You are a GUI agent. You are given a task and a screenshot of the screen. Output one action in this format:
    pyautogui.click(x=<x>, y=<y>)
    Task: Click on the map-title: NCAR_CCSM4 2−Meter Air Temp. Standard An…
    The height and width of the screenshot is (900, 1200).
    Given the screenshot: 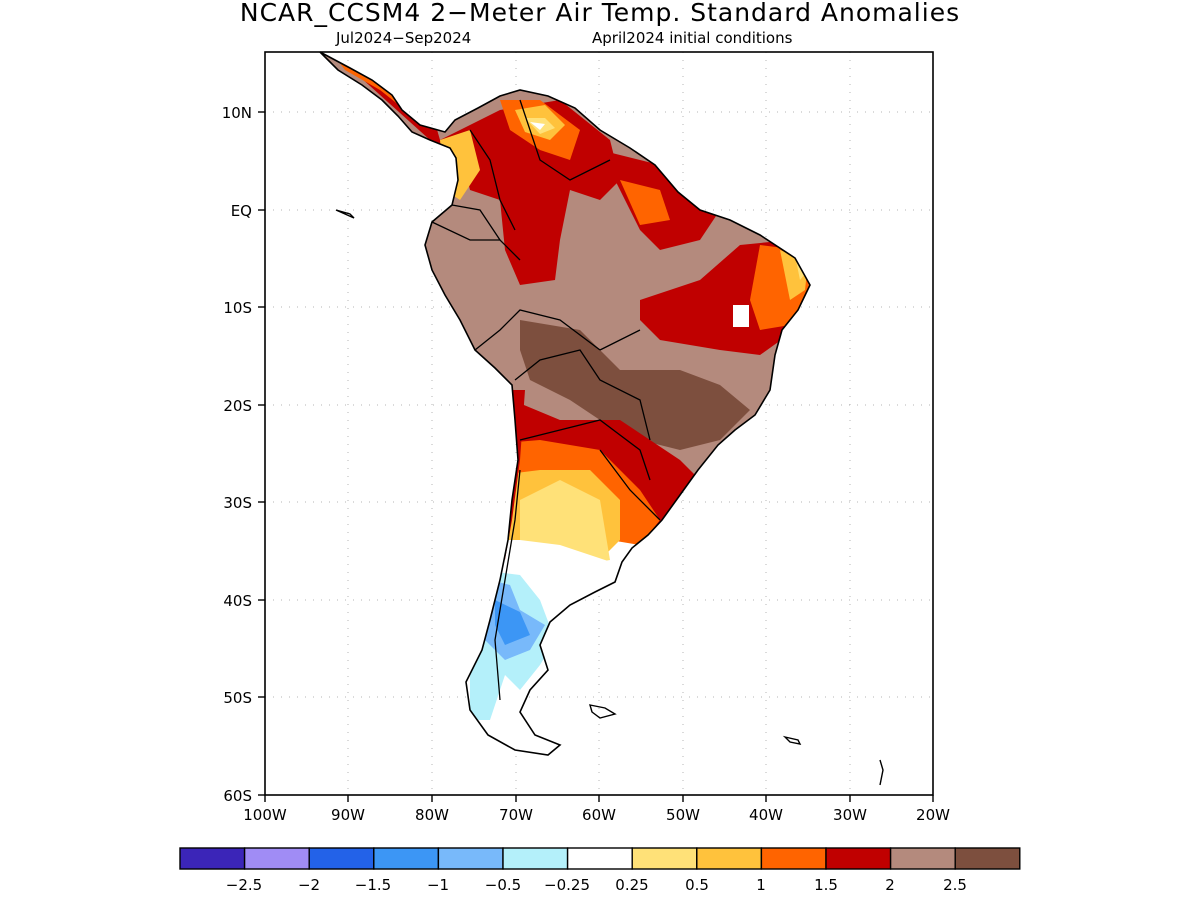 What is the action you would take?
    pyautogui.click(x=600, y=13)
    